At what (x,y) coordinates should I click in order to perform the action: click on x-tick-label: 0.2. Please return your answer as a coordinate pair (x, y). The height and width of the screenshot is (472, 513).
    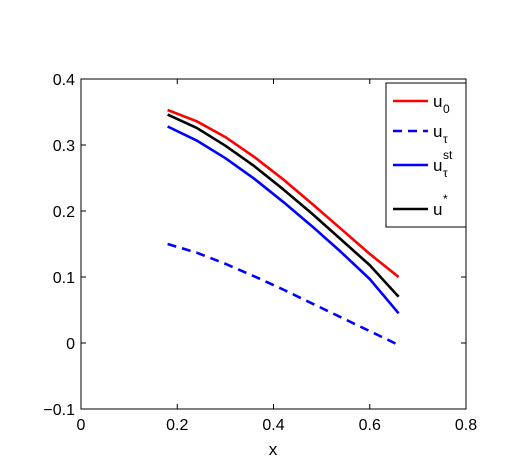
    Looking at the image, I should click on (177, 425).